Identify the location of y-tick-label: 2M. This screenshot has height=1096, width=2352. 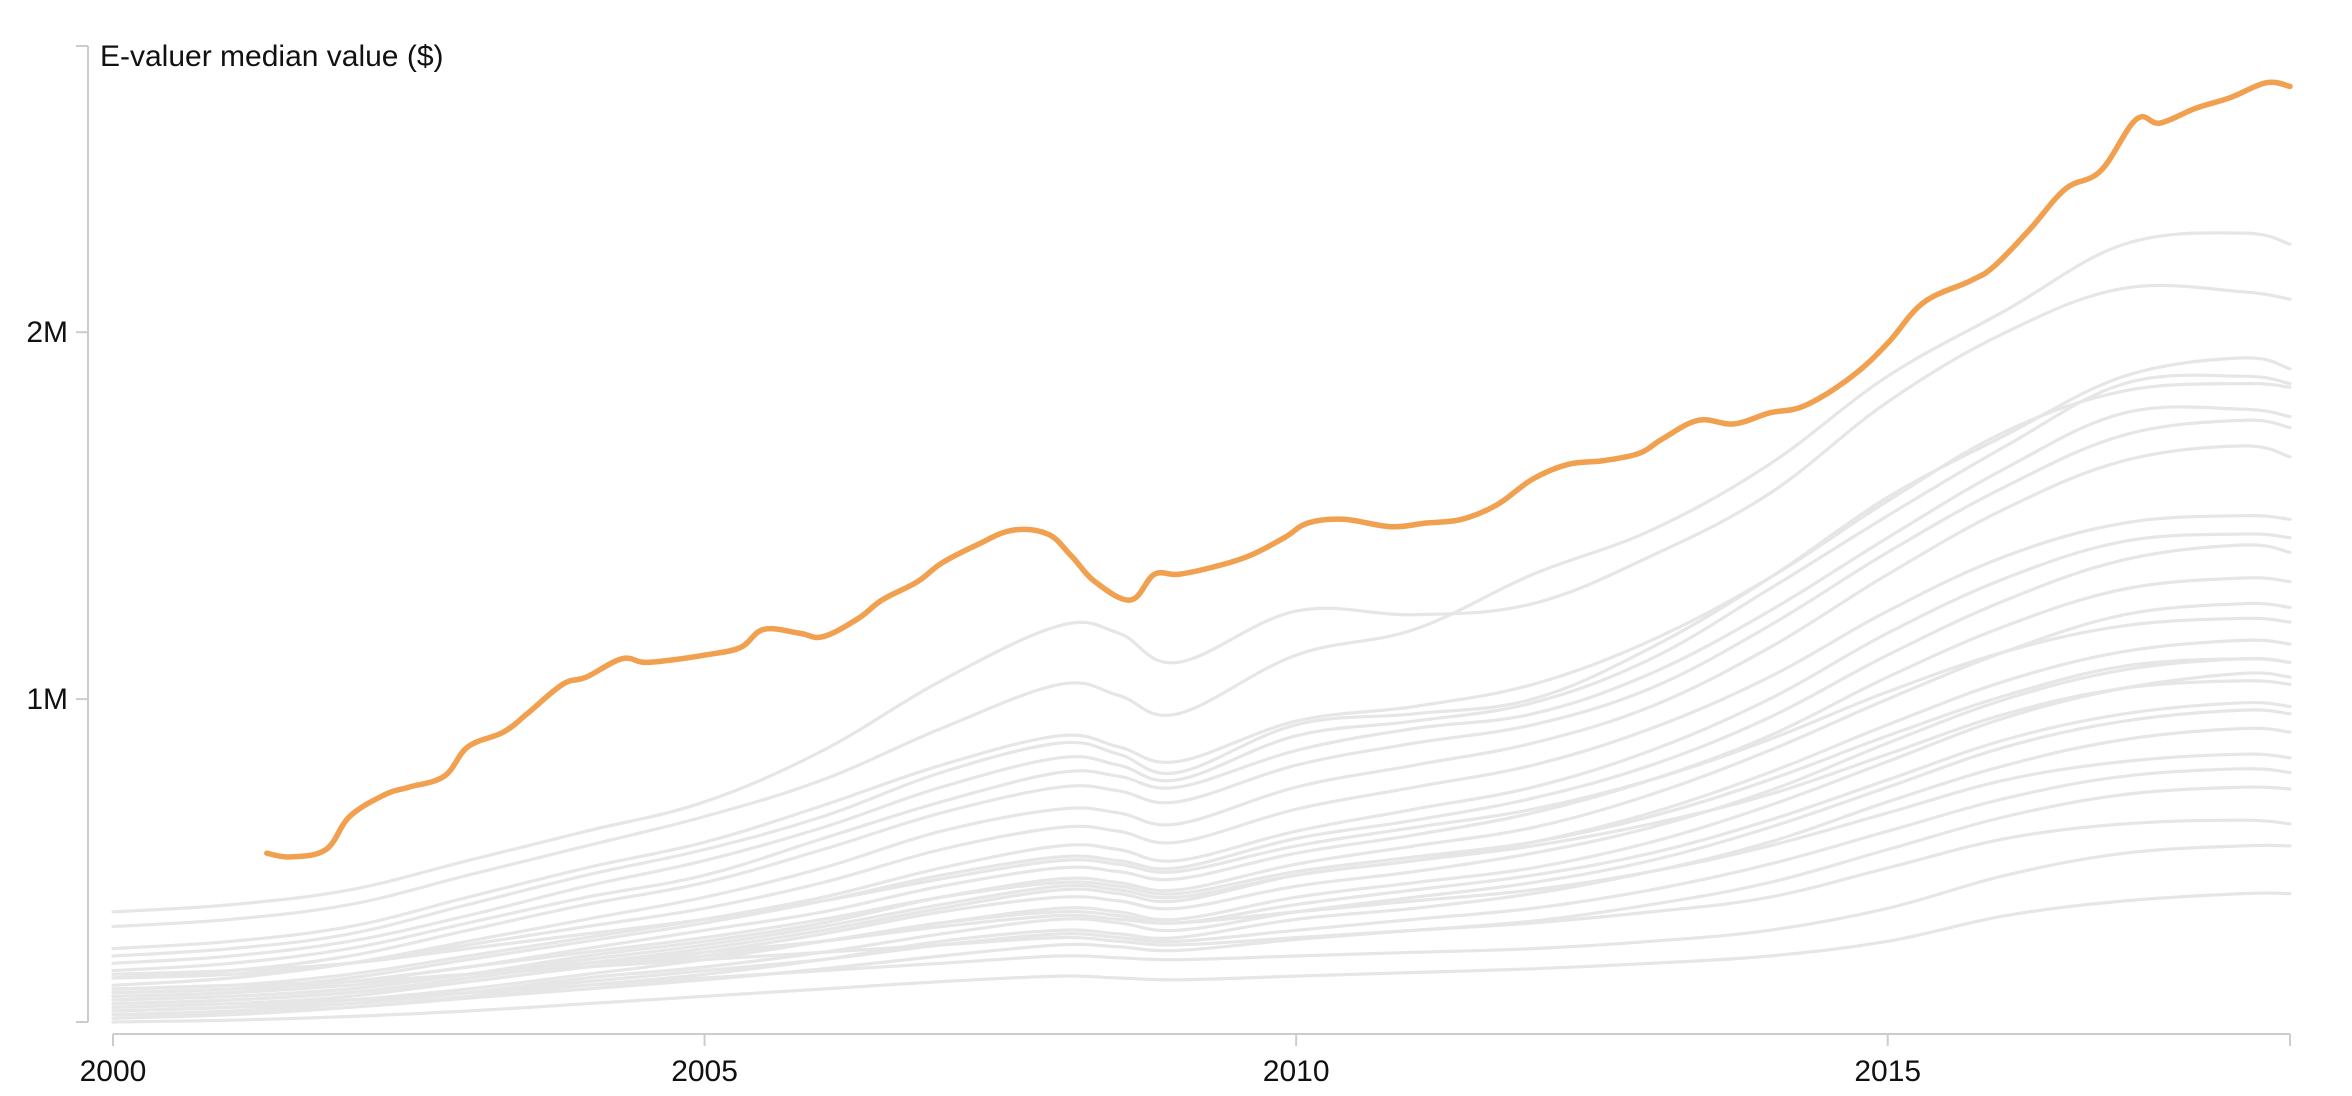
(47, 332).